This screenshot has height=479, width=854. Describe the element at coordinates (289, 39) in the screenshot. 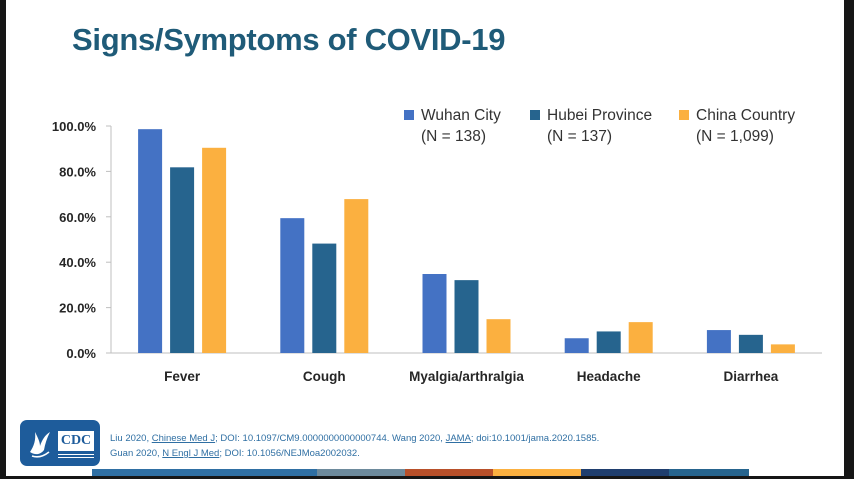

I see `slide-title: Signs/Symptoms of COVID-19` at that location.